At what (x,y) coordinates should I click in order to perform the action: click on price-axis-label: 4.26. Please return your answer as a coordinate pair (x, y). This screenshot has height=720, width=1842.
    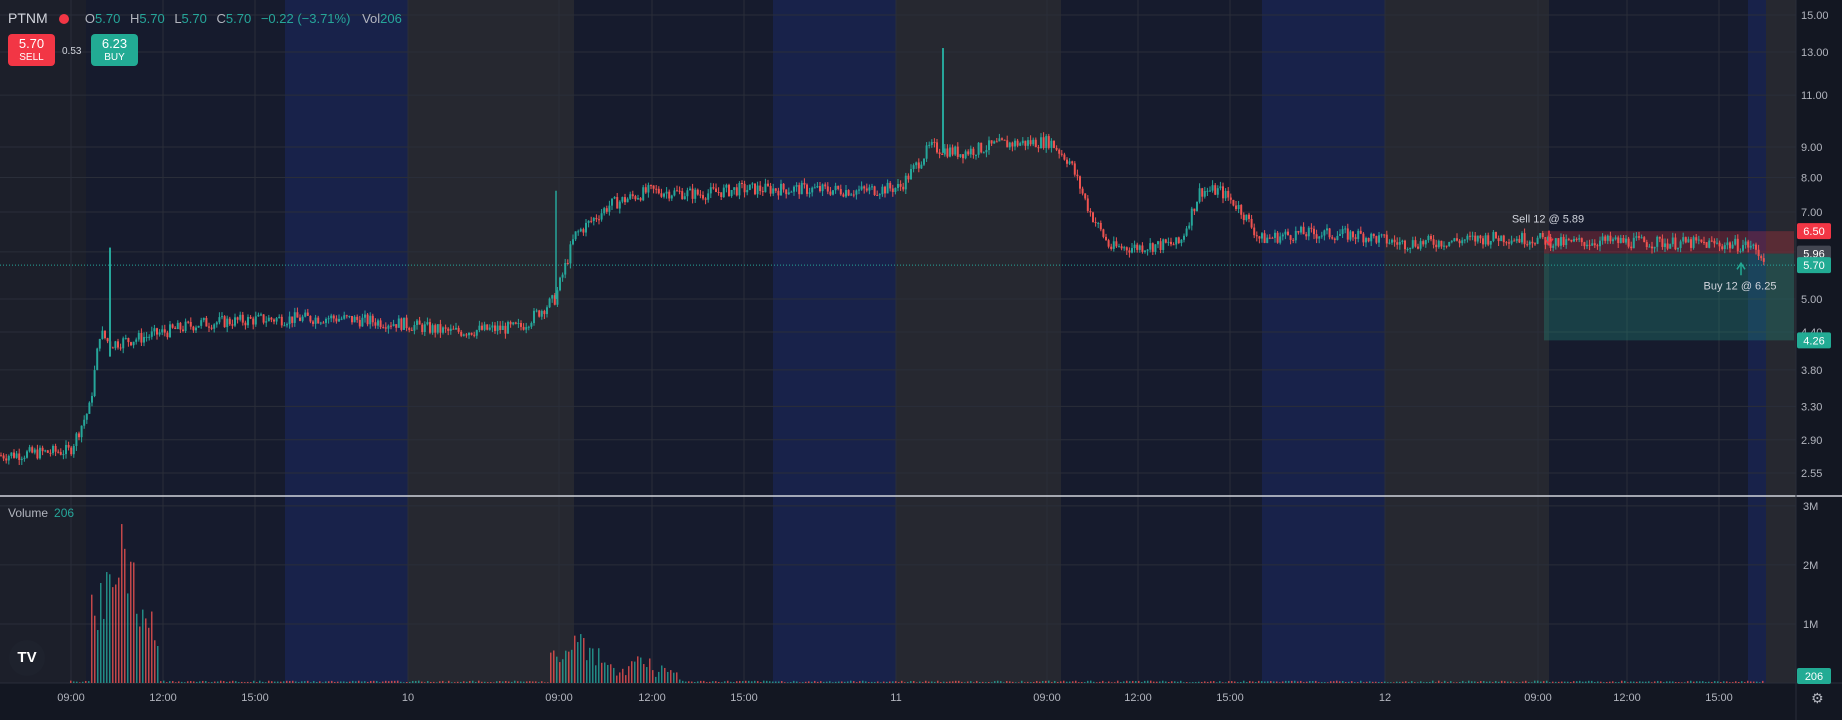
    Looking at the image, I should click on (1813, 341).